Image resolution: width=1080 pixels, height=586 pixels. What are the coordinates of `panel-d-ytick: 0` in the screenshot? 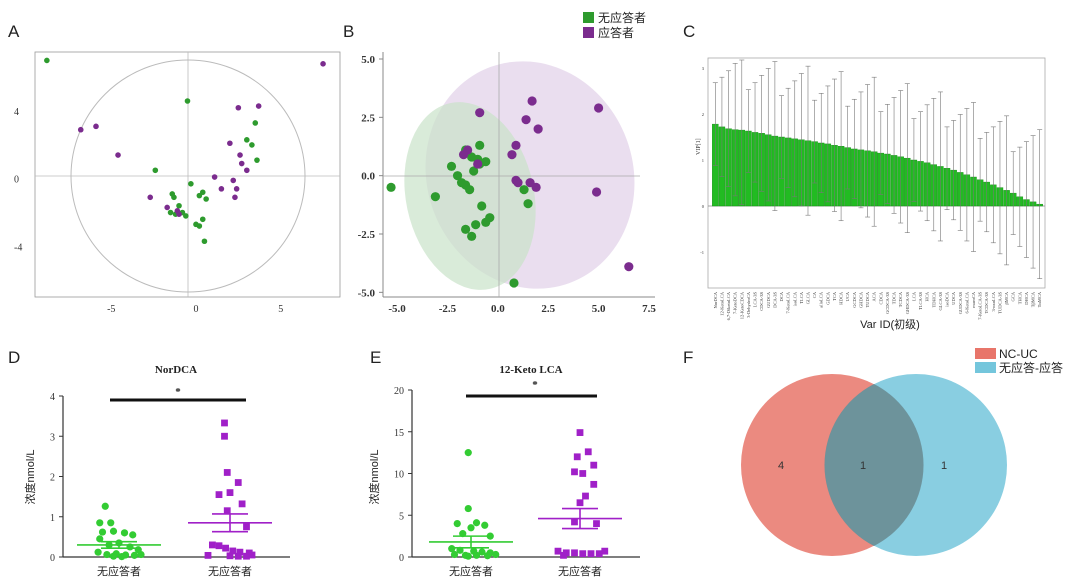 It's located at (52, 558).